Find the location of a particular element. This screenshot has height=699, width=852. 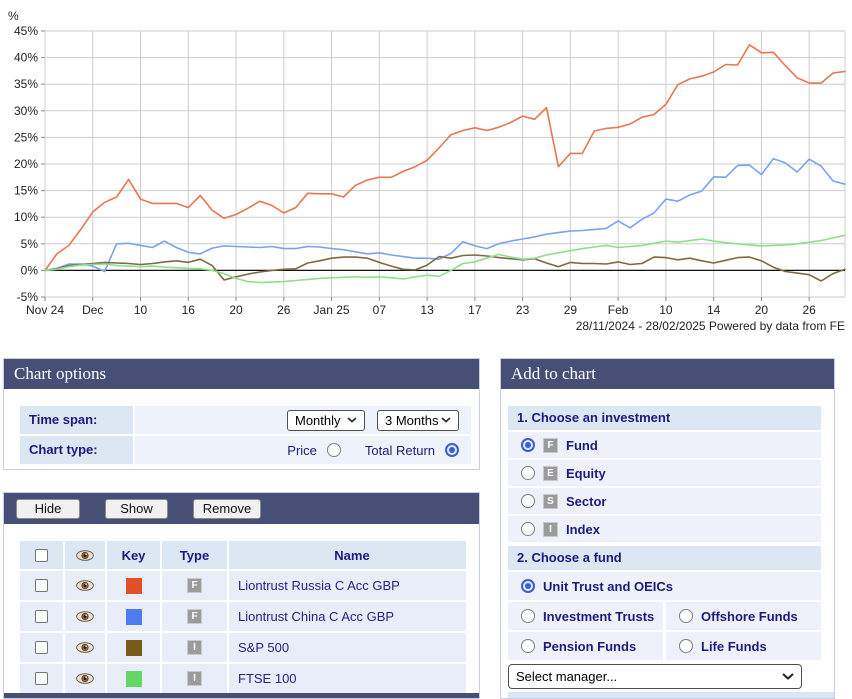

show-button: Show is located at coordinates (136, 509).